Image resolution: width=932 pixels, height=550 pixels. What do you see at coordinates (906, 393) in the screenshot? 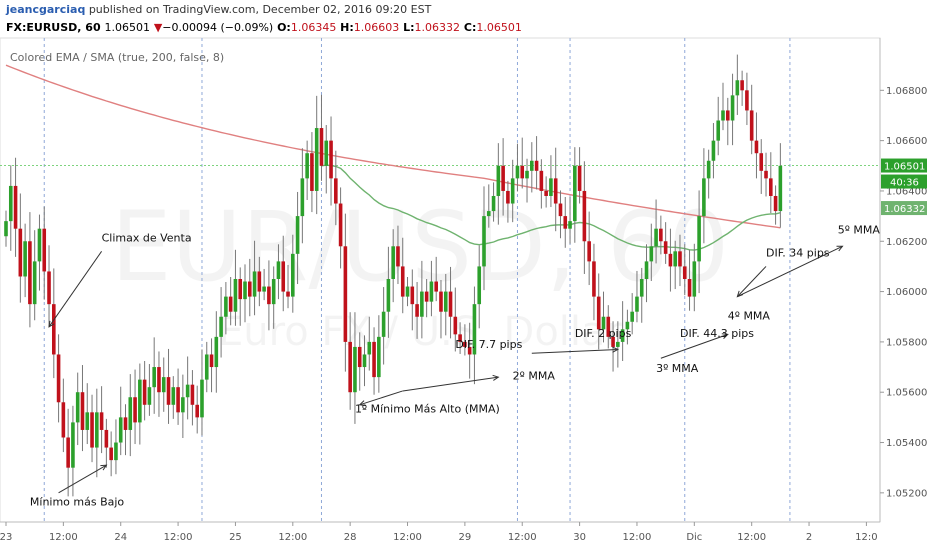
I see `price-tick-label: 1.05600` at bounding box center [906, 393].